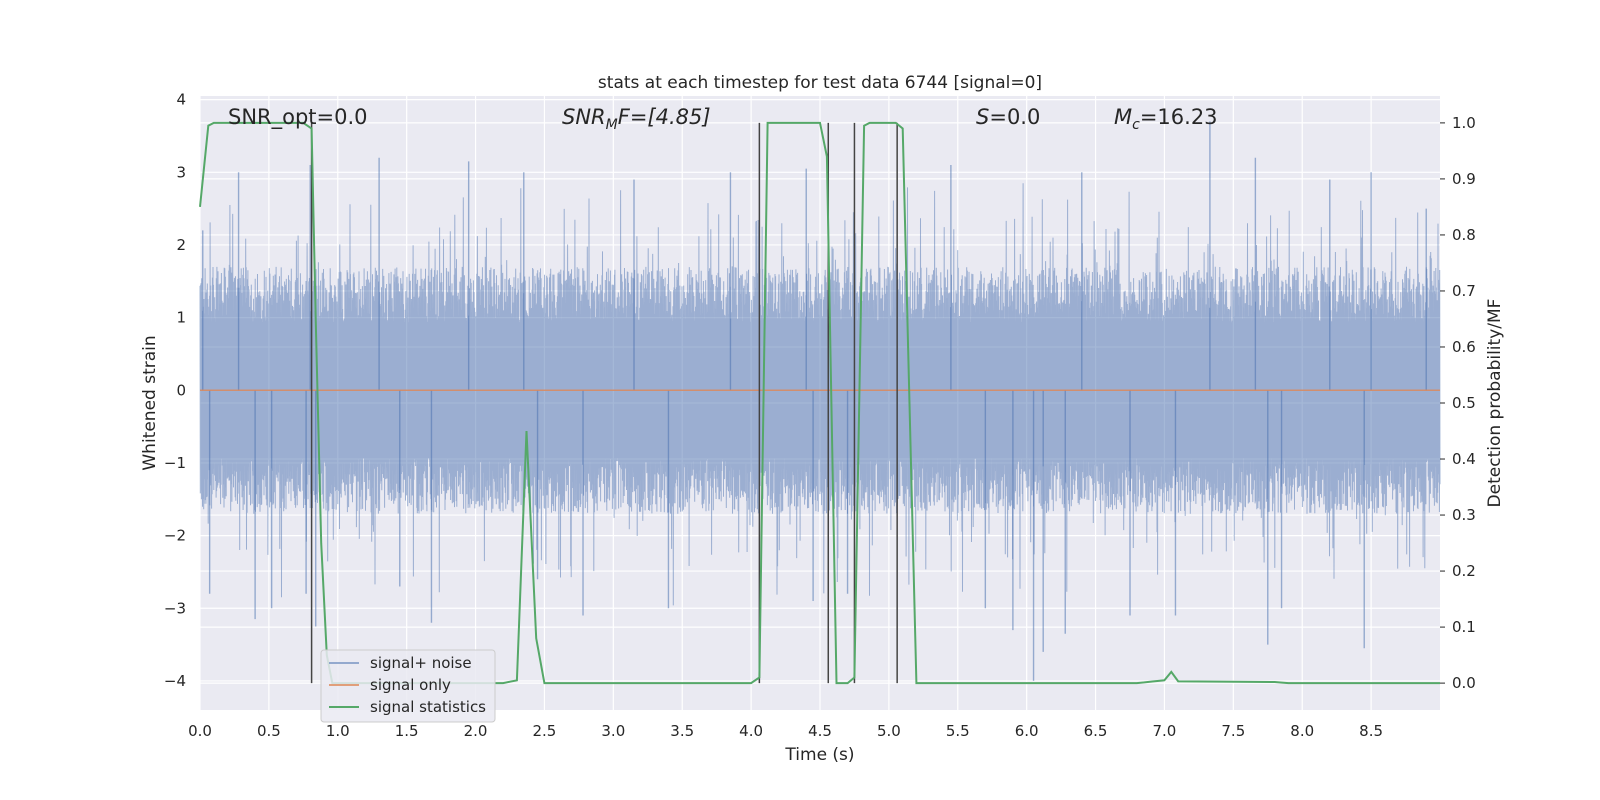  What do you see at coordinates (820, 731) in the screenshot?
I see `x-tick-label: 4.5` at bounding box center [820, 731].